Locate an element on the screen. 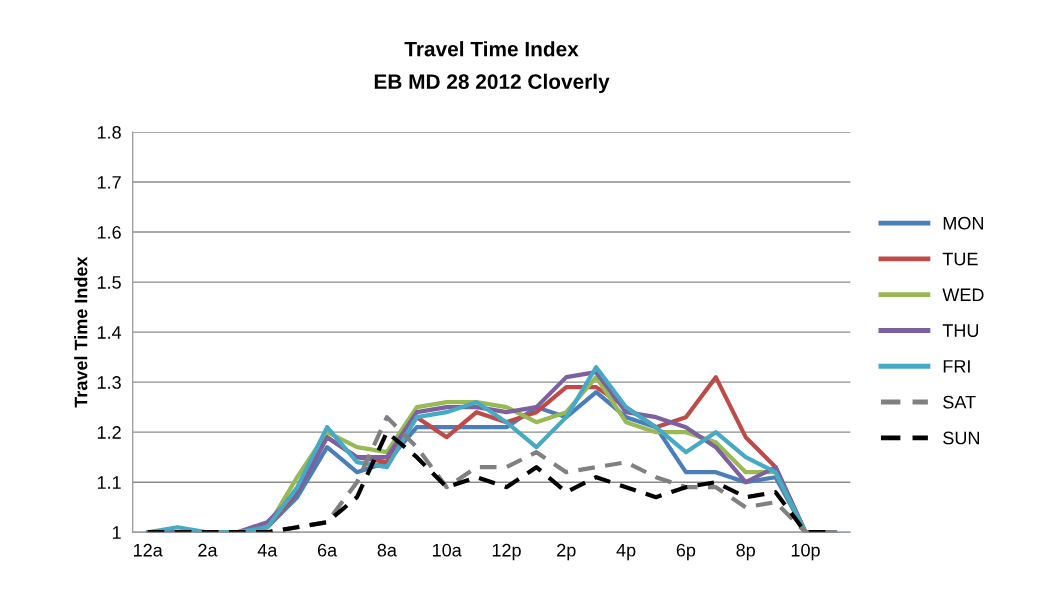 The image size is (1037, 592). x-tick-label: 2p is located at coordinates (566, 552).